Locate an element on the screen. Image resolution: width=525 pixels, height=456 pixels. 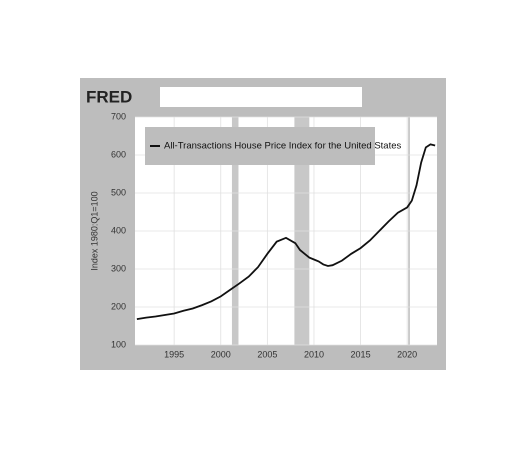
legend-box is located at coordinates (260, 146).